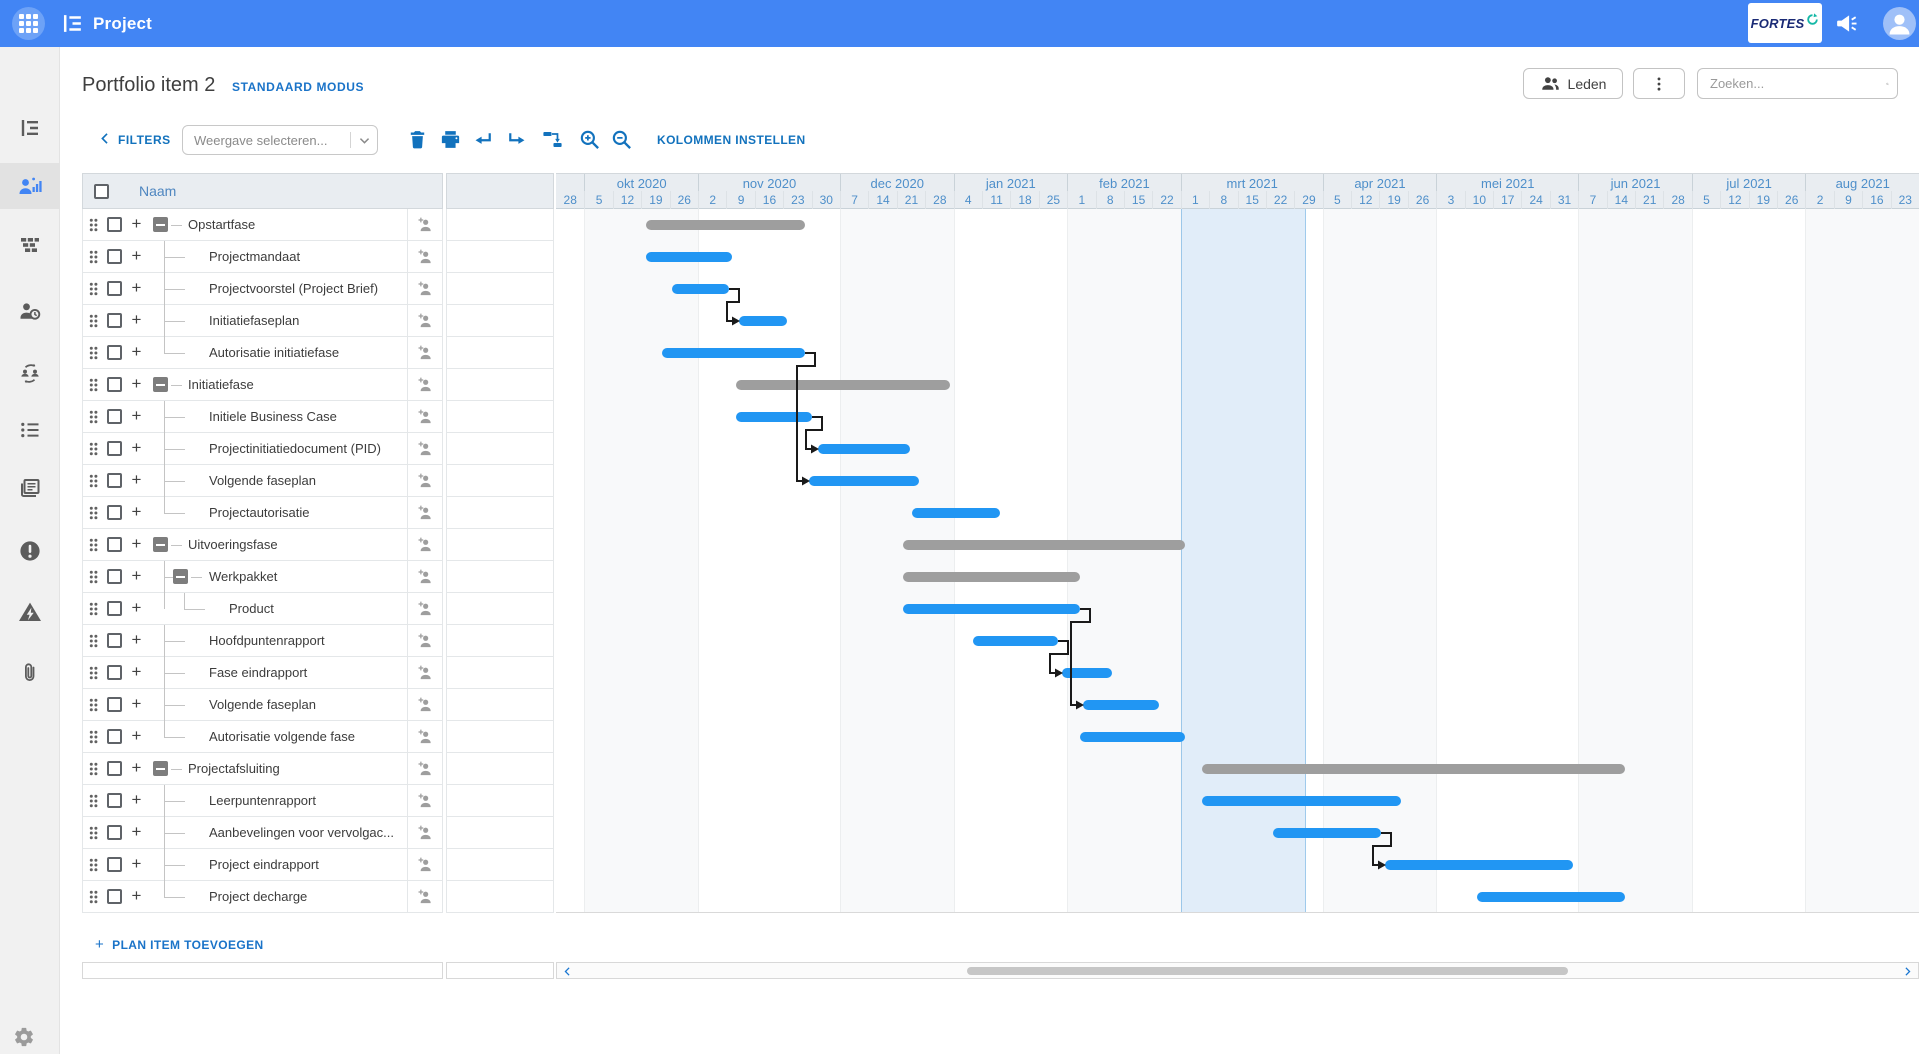  I want to click on megaphone-icon, so click(1846, 23).